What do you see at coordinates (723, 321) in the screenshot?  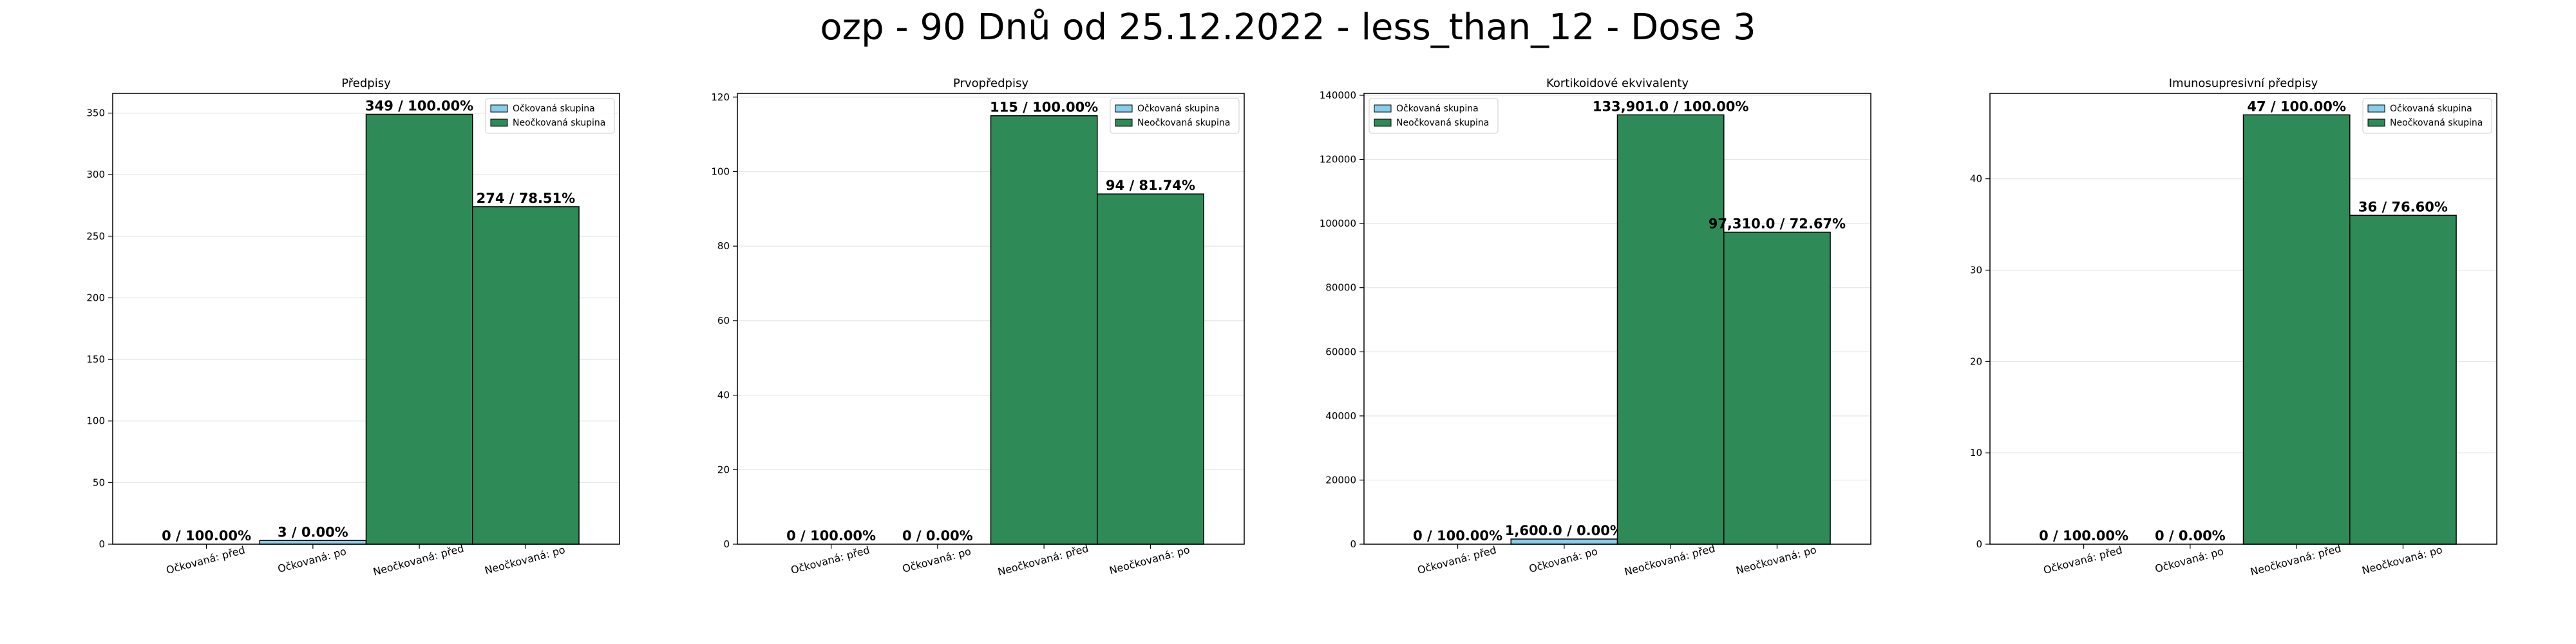 I see `y-tick-label: 60` at bounding box center [723, 321].